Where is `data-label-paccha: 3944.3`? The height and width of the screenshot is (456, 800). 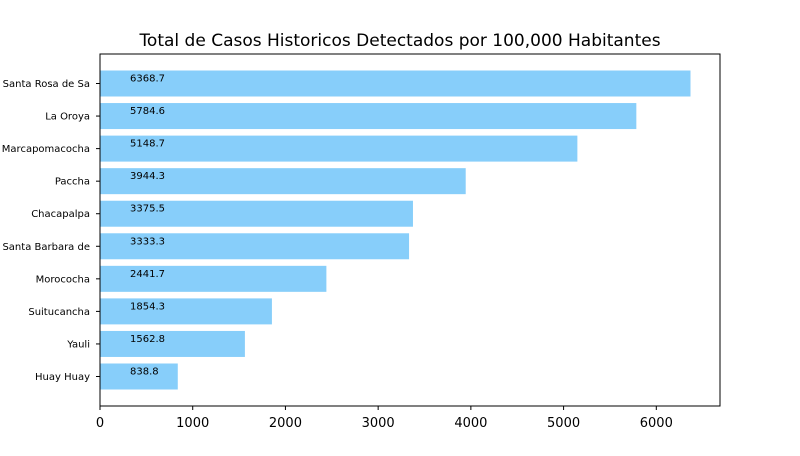 data-label-paccha: 3944.3 is located at coordinates (147, 176).